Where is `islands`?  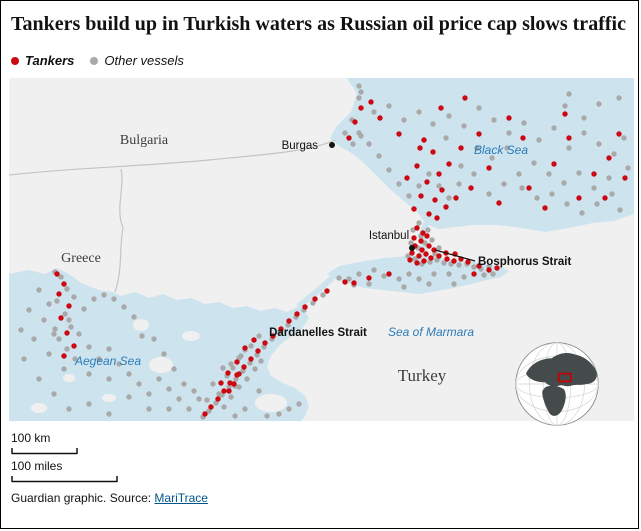
islands is located at coordinates (159, 366).